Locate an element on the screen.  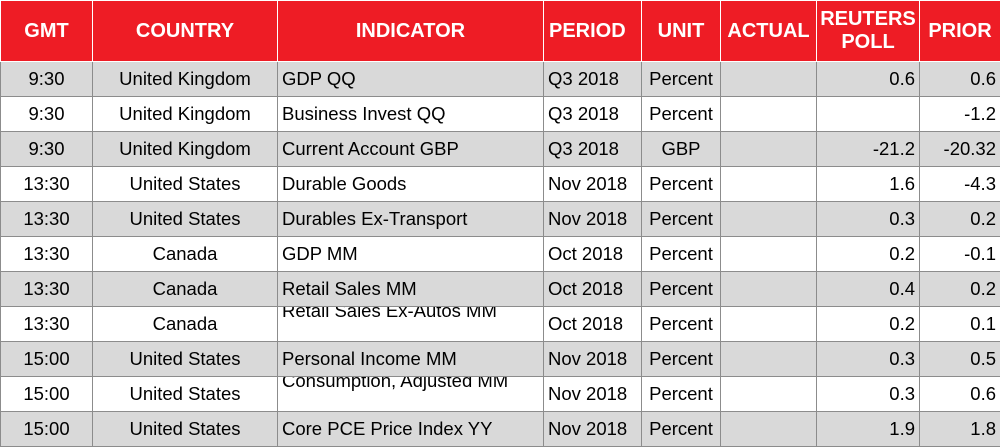
cell-prior: 1.8 is located at coordinates (959, 429).